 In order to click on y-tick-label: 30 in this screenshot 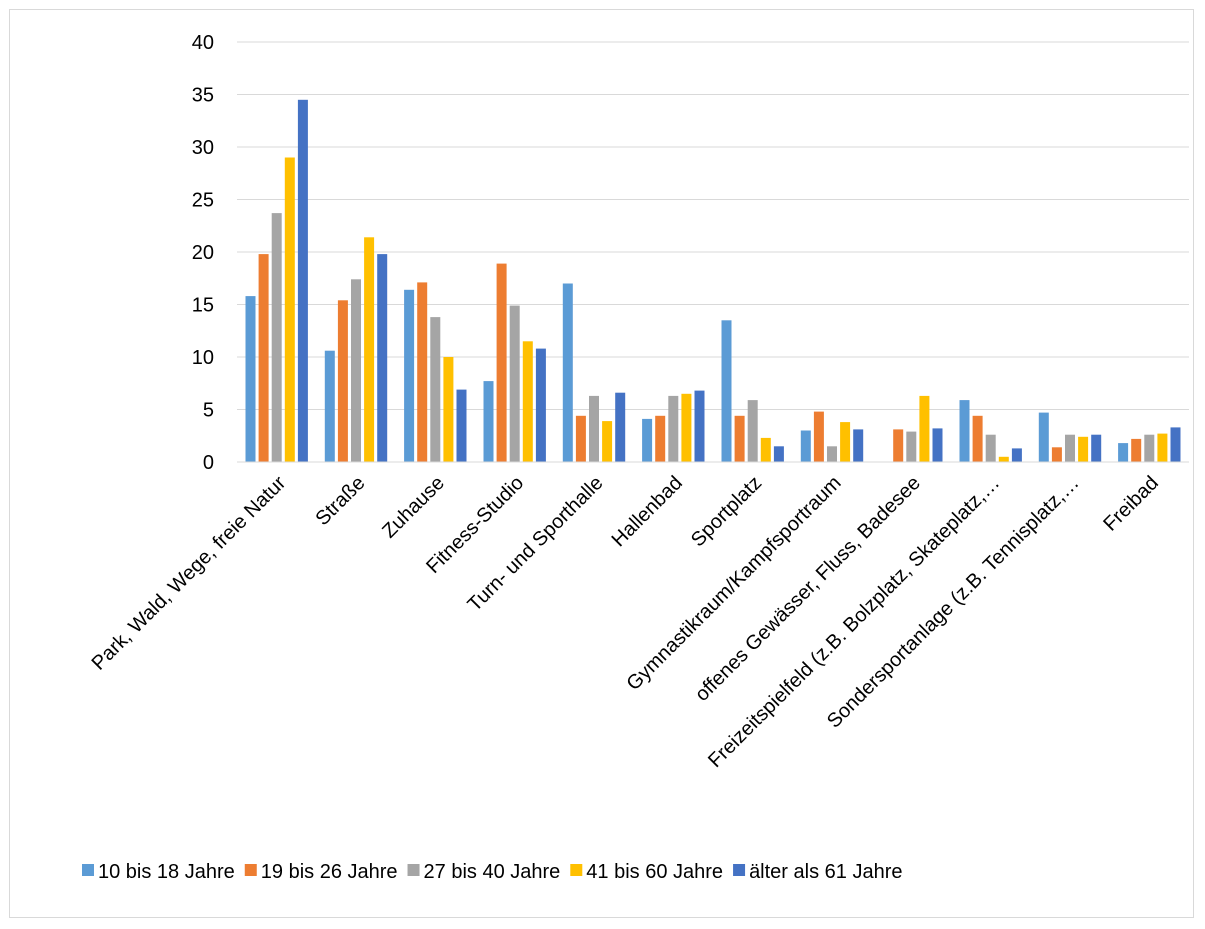, I will do `click(203, 148)`.